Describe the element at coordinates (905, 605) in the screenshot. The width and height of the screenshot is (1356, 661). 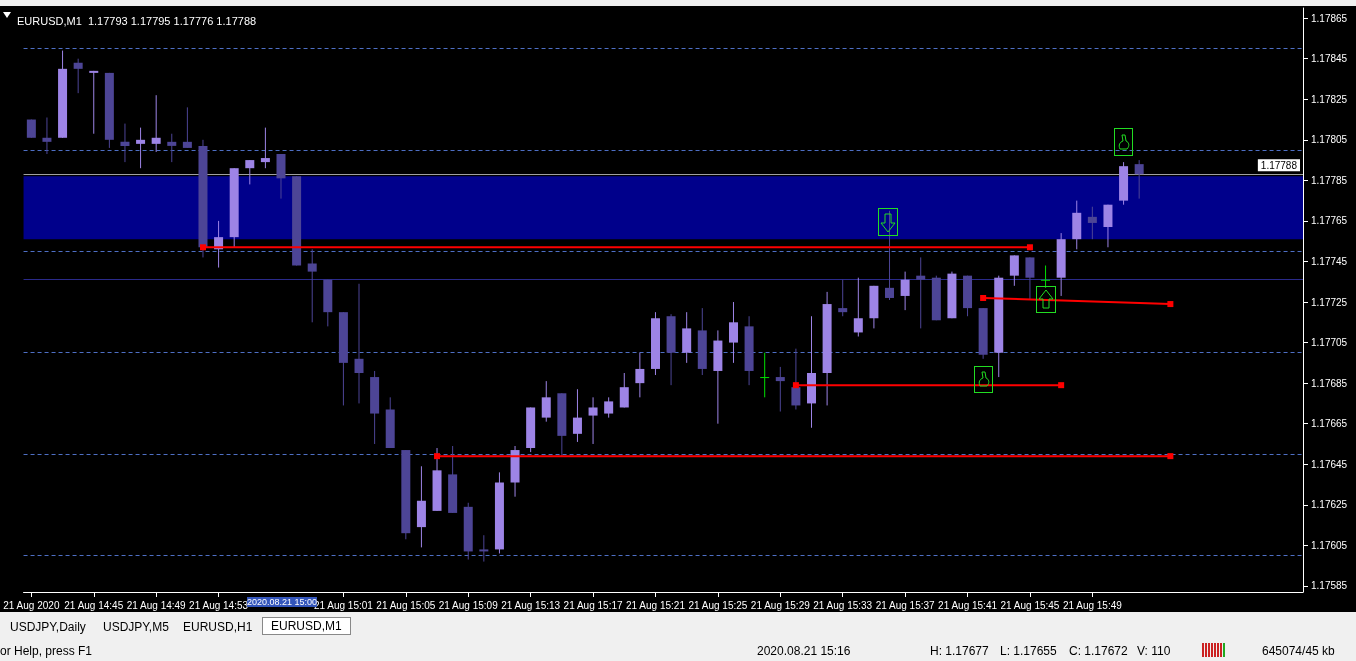
I see `x-tick-label: 21 Aug 15:37` at that location.